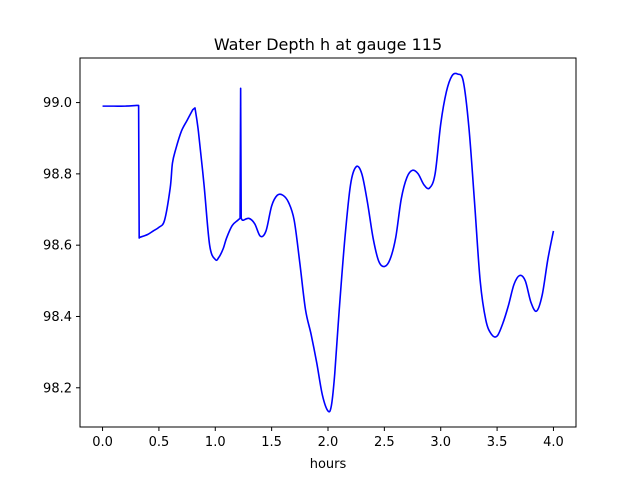  What do you see at coordinates (215, 442) in the screenshot?
I see `x-tick-label: 1.0` at bounding box center [215, 442].